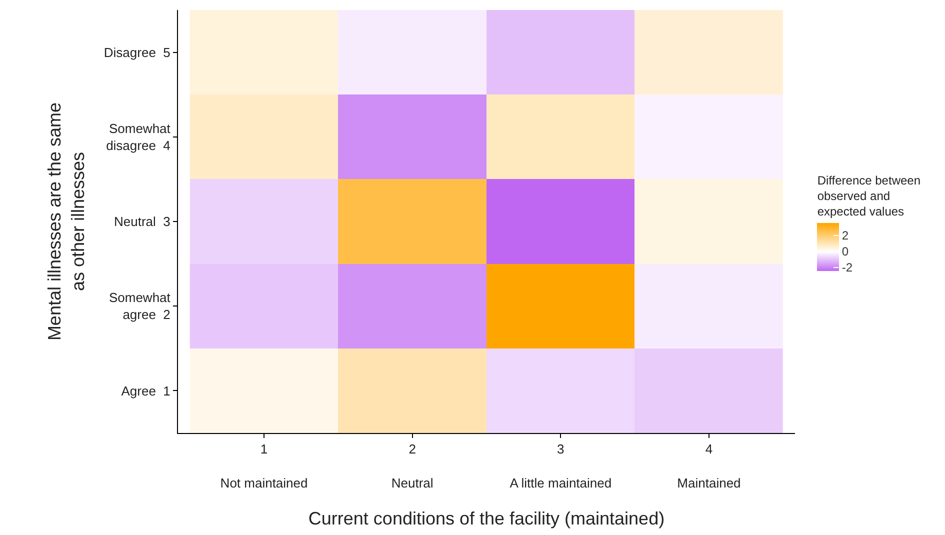 The height and width of the screenshot is (535, 945). I want to click on color-bar-label: 0, so click(845, 251).